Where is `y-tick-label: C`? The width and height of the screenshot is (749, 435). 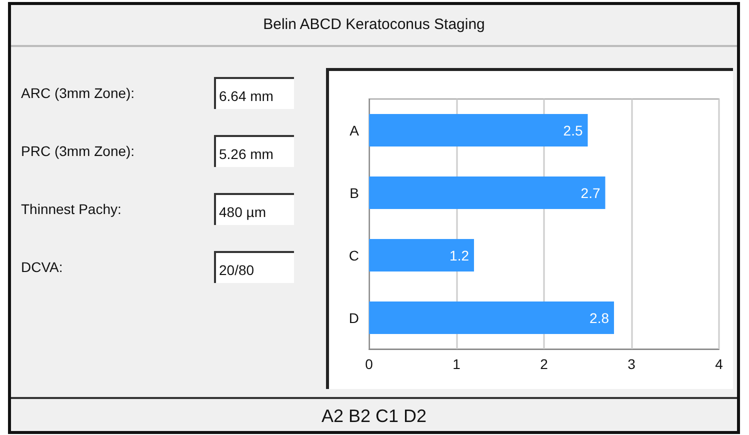
y-tick-label: C is located at coordinates (353, 255).